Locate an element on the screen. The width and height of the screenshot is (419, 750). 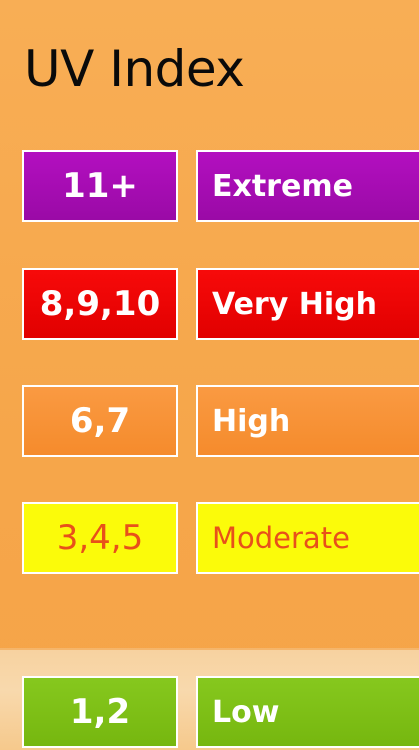
uv-index-value: 11+ is located at coordinates (100, 186).